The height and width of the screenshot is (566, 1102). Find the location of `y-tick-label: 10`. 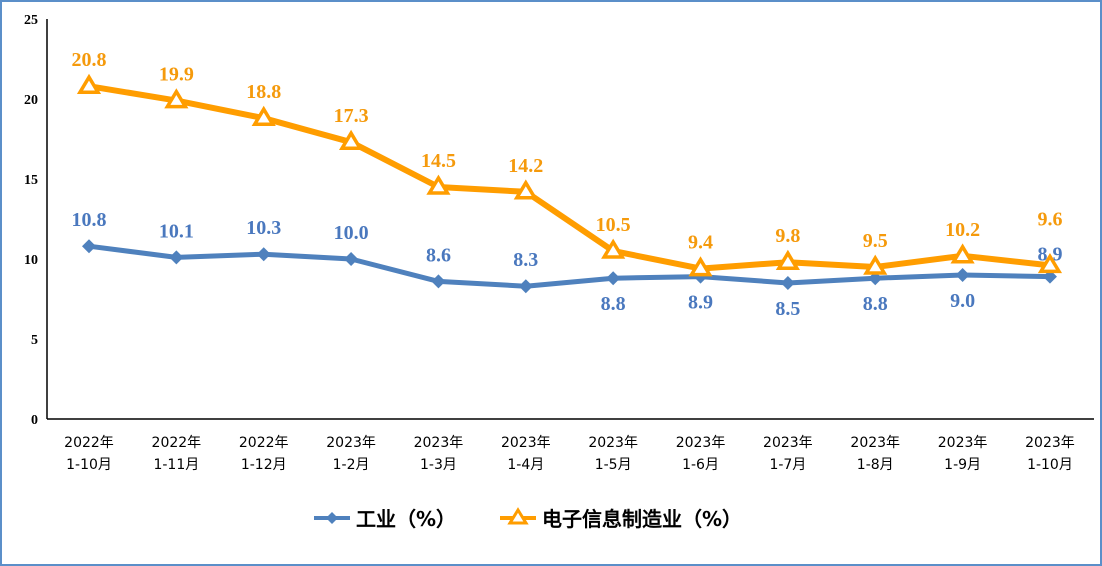

y-tick-label: 10 is located at coordinates (31, 260).